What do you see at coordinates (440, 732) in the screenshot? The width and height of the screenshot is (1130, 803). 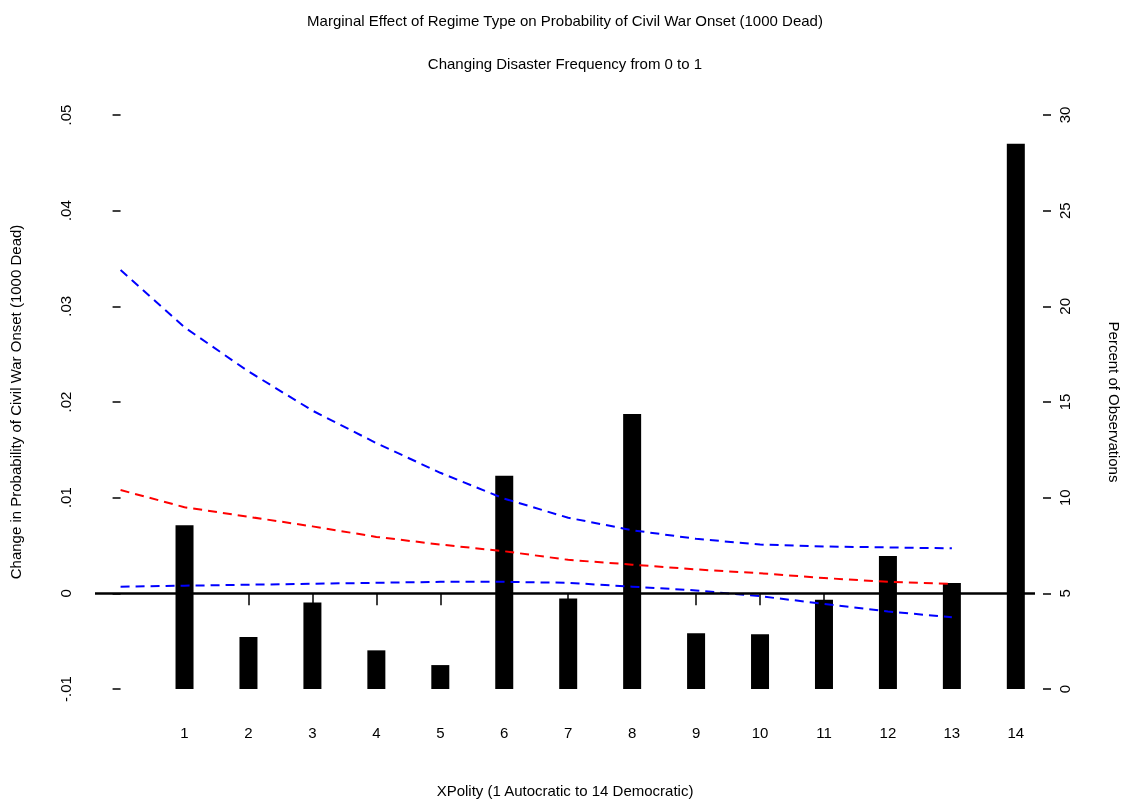 I see `x-tick-label: 5` at bounding box center [440, 732].